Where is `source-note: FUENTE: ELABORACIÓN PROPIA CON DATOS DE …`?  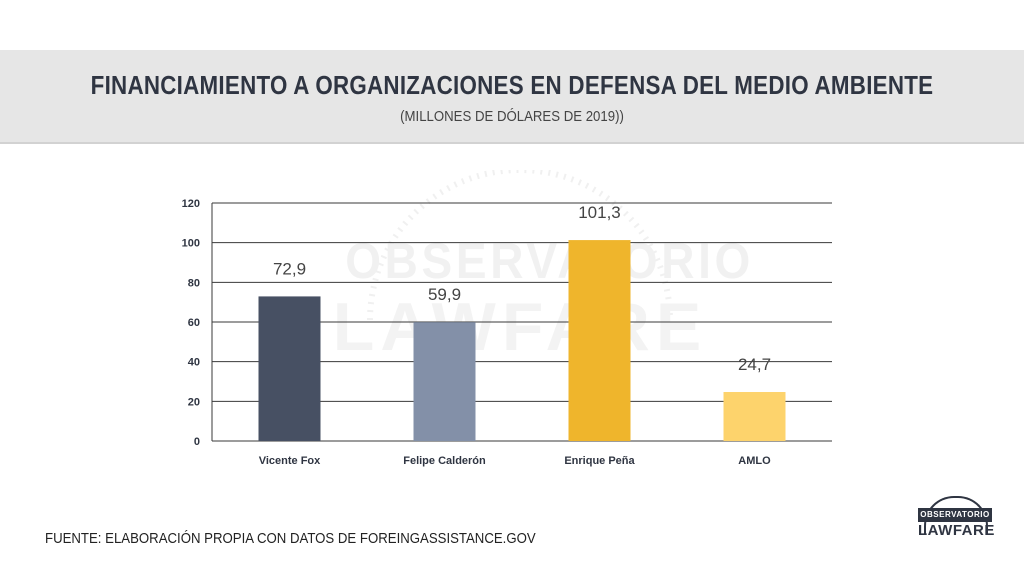 source-note: FUENTE: ELABORACIÓN PROPIA CON DATOS DE … is located at coordinates (290, 538).